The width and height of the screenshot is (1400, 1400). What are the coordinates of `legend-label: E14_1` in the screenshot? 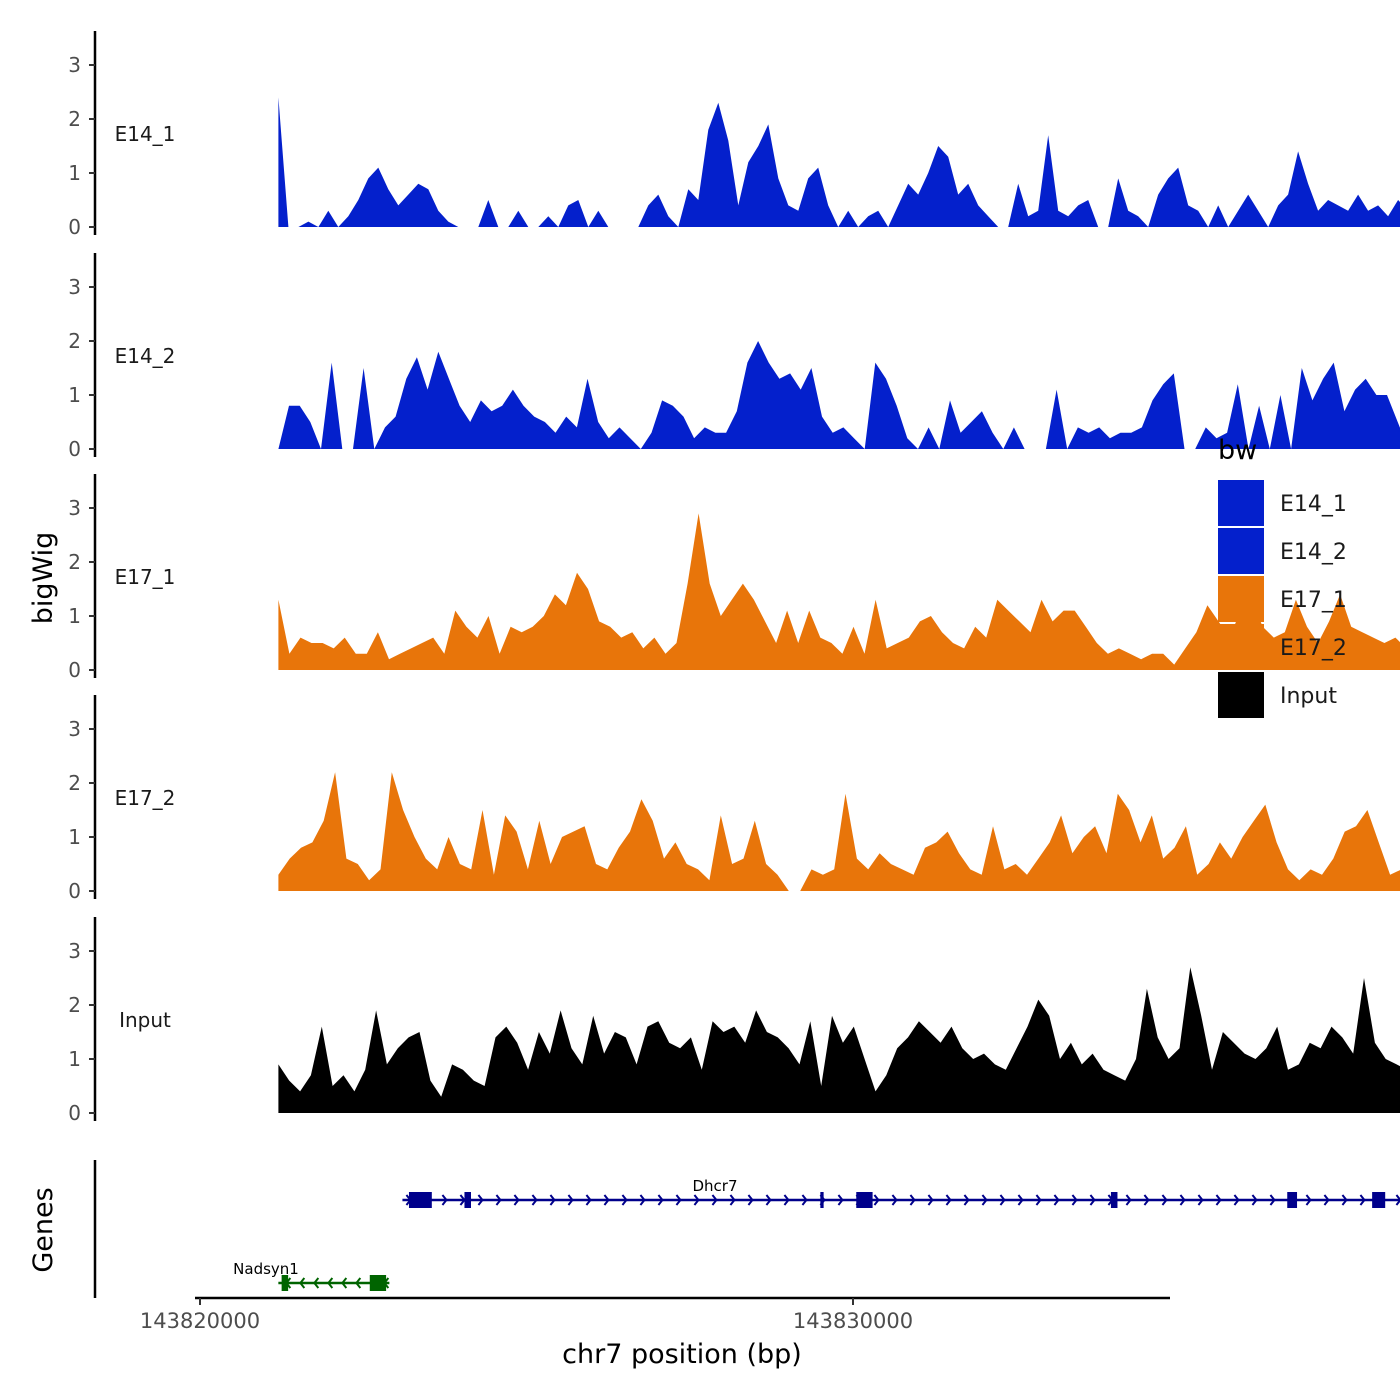 It's located at (1313, 504).